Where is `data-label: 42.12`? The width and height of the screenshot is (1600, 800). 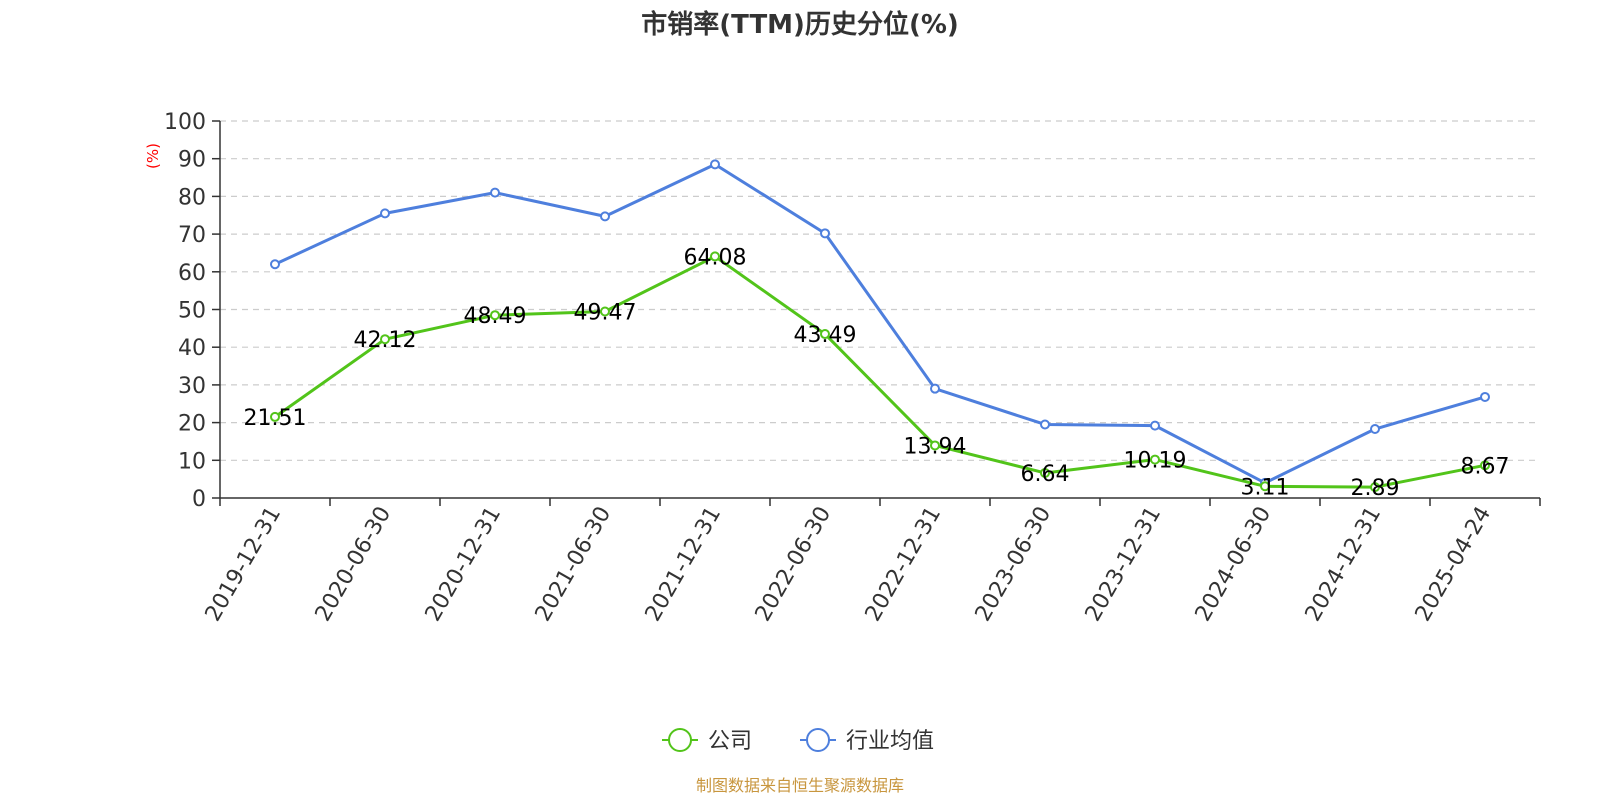
data-label: 42.12 is located at coordinates (385, 340).